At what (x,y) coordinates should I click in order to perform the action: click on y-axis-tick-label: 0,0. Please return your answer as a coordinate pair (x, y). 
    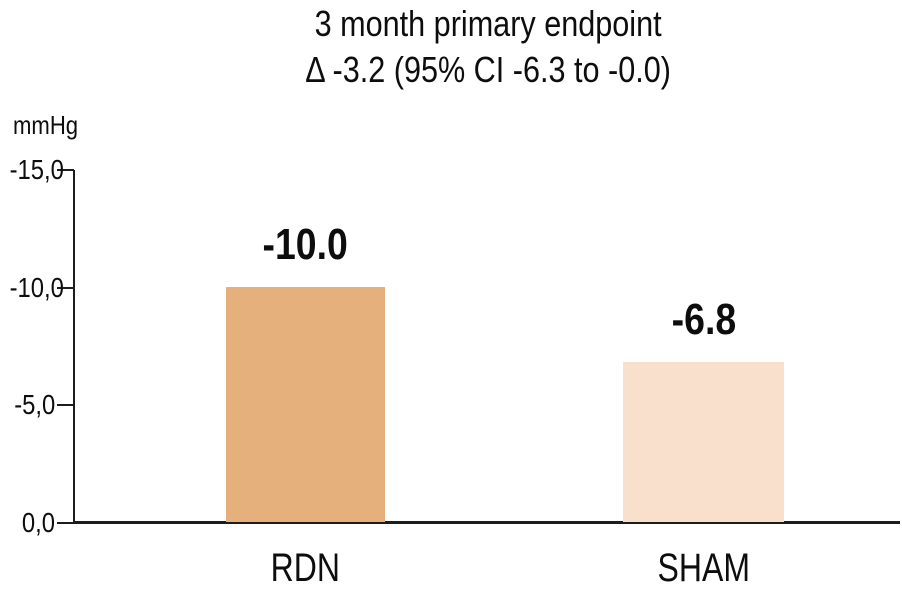
    Looking at the image, I should click on (38, 522).